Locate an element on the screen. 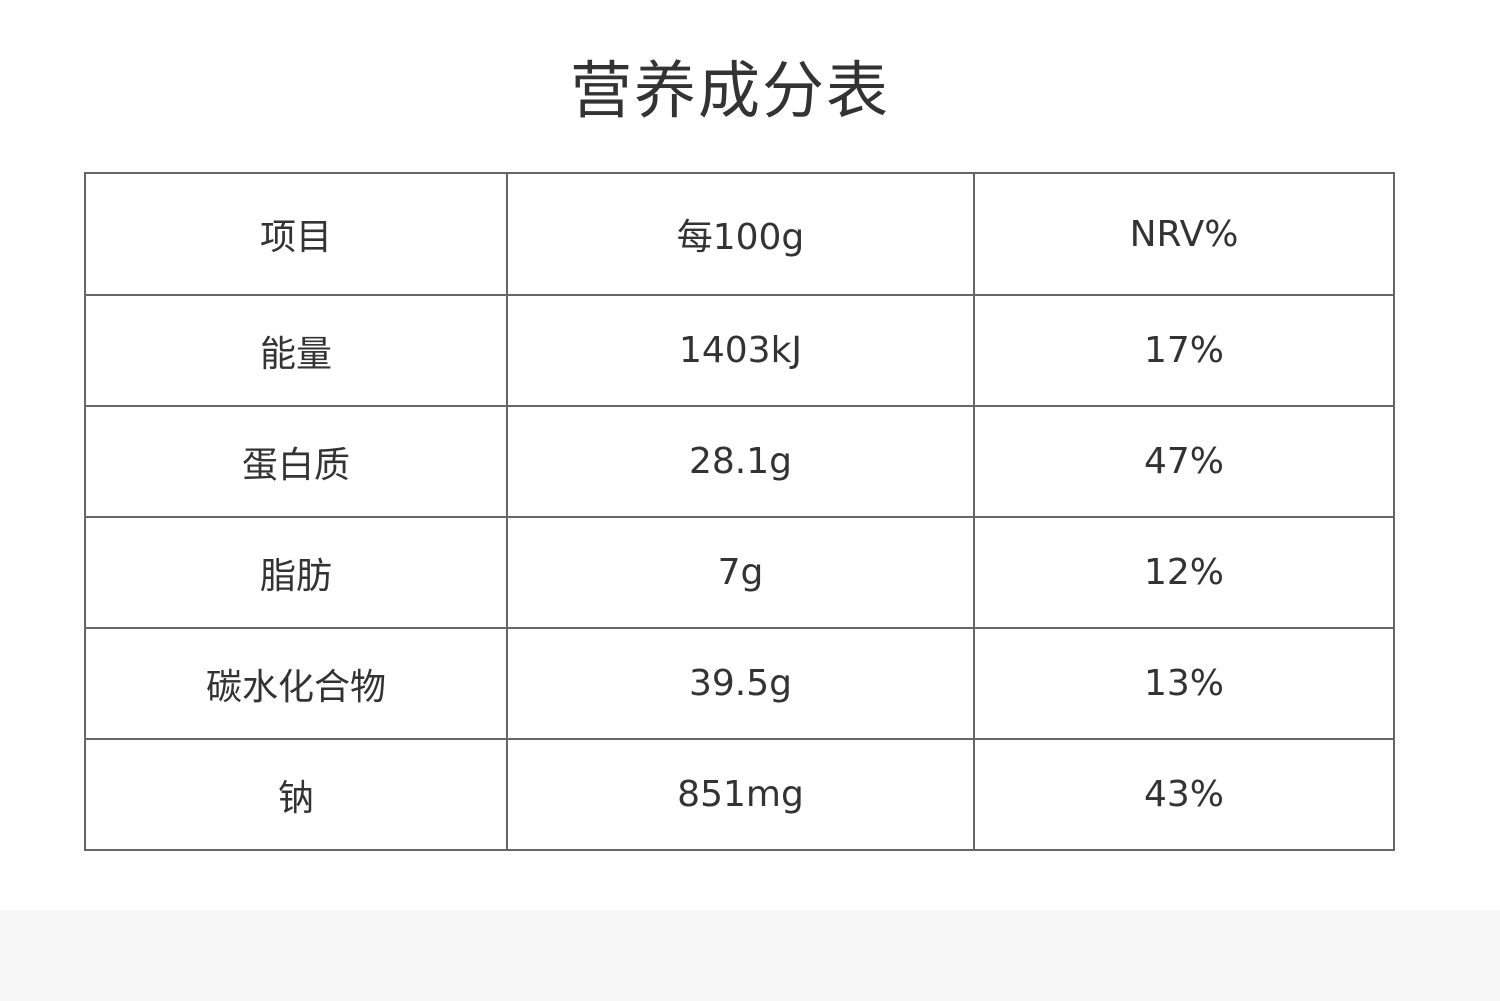  table-row: 脂肪 7g 12% is located at coordinates (739, 572).